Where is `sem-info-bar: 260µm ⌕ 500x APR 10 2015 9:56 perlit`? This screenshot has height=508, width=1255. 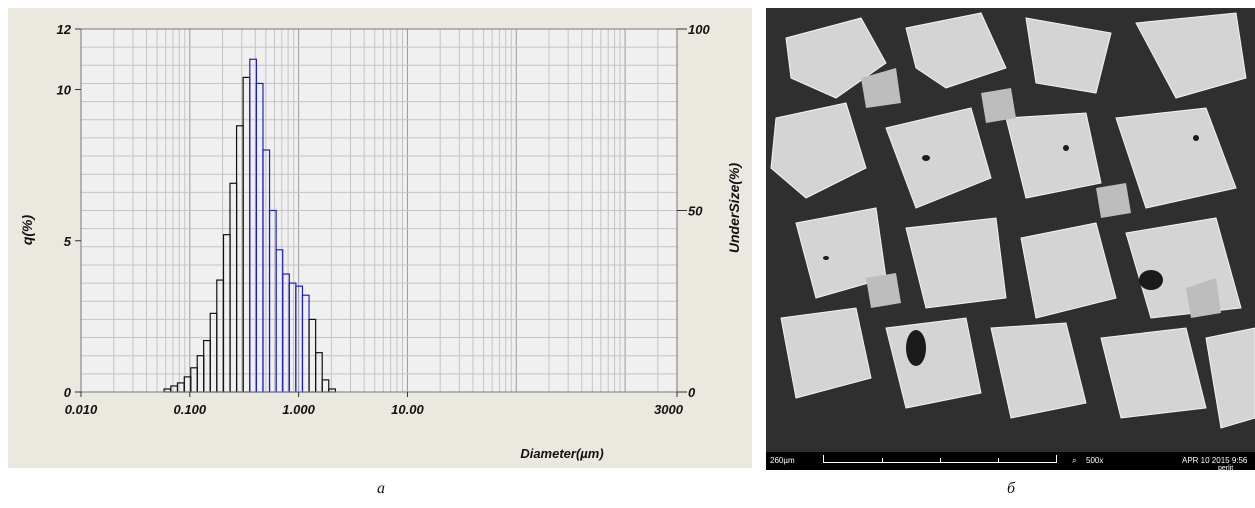
sem-info-bar: 260µm ⌕ 500x APR 10 2015 9:56 perlit is located at coordinates (1010, 461).